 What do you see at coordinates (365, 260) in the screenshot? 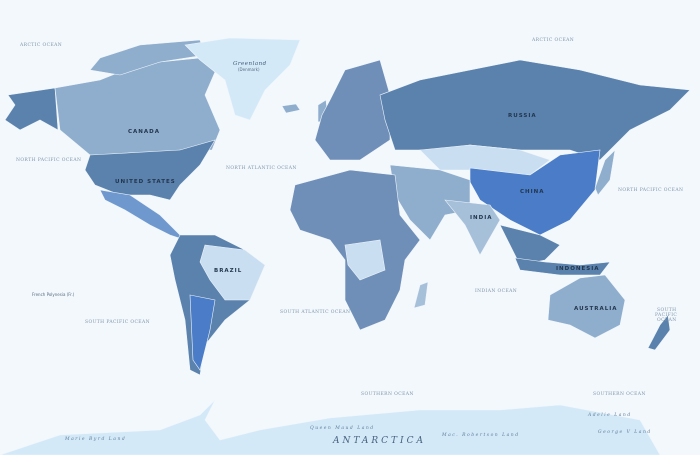
I see `central-africa` at bounding box center [365, 260].